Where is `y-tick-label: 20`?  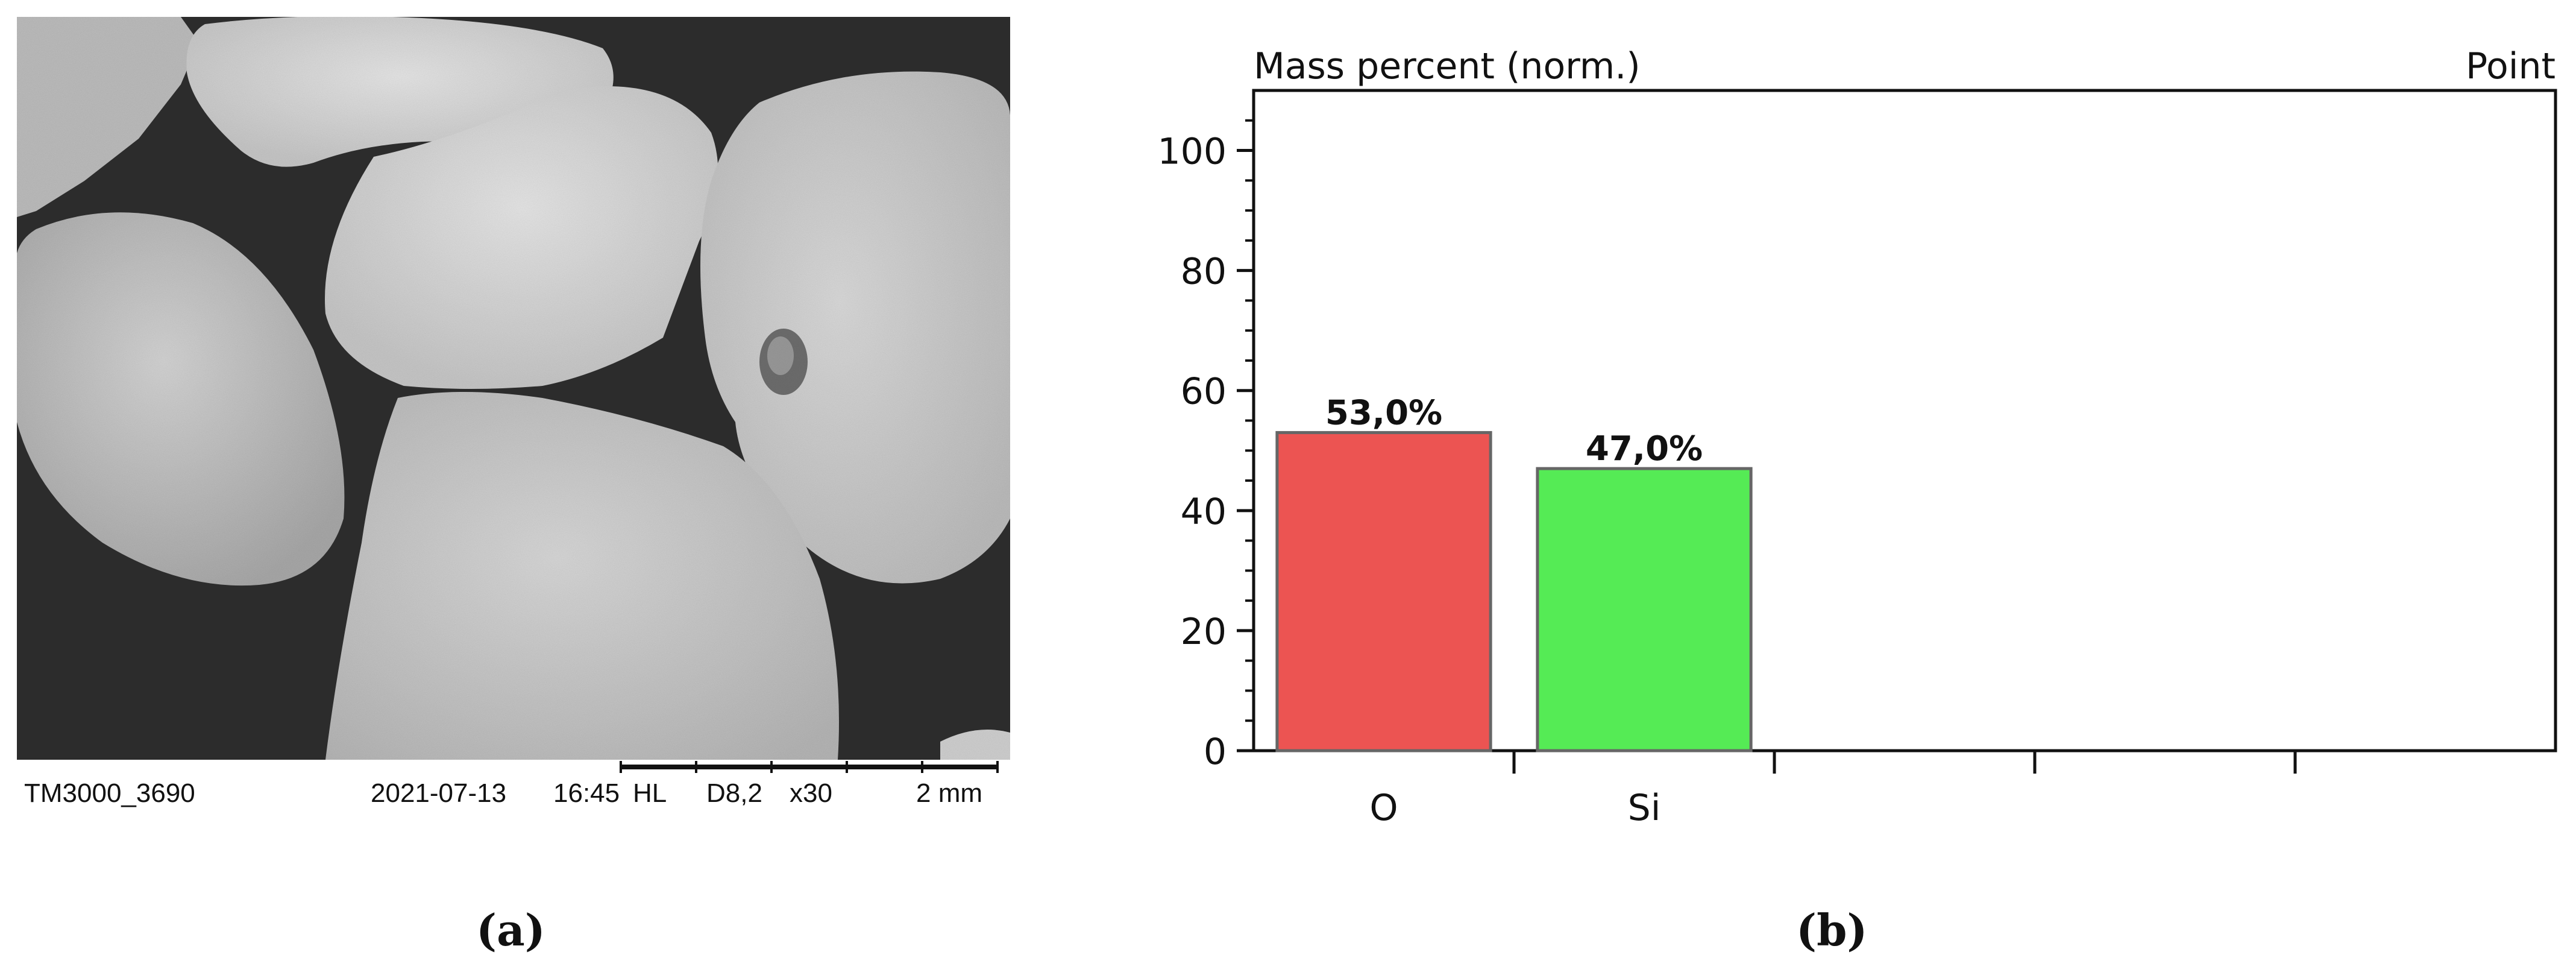 y-tick-label: 20 is located at coordinates (1204, 632).